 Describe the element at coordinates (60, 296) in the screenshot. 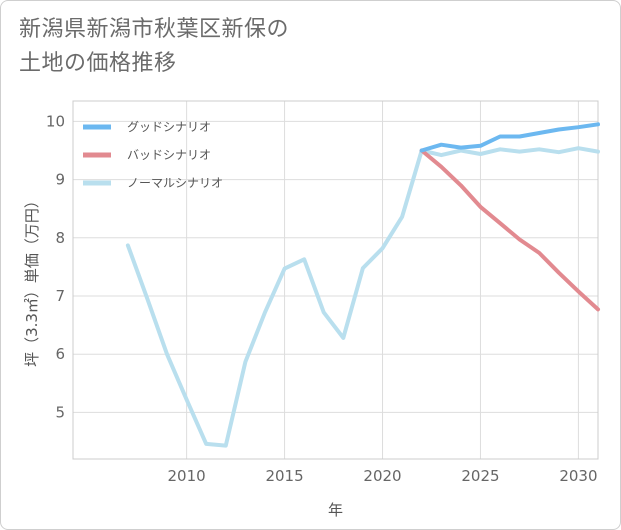

I see `y-tick-label: 7` at that location.